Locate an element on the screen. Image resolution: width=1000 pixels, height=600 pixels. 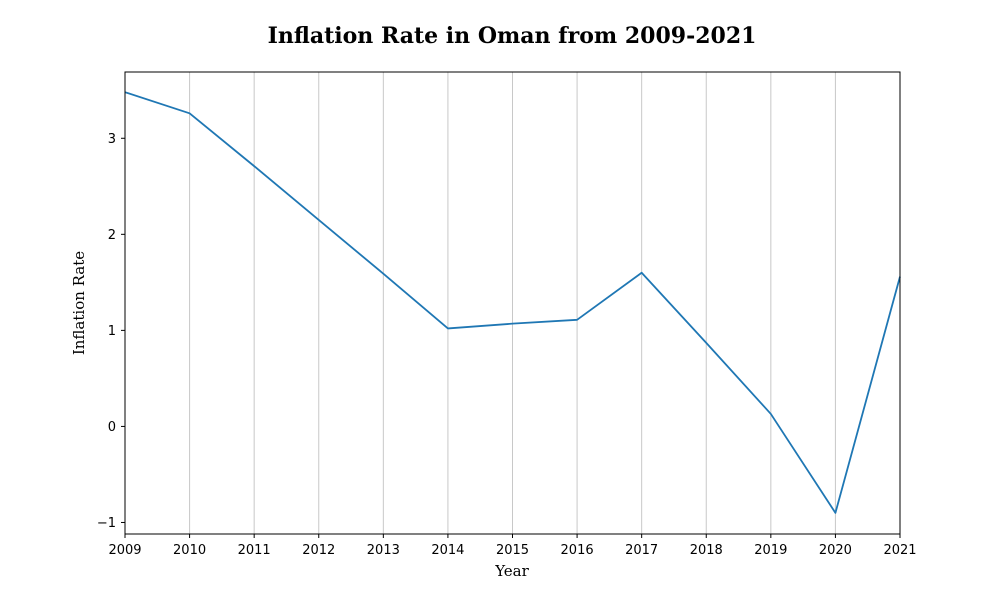
x-tick-label-2014: 2014 is located at coordinates (447, 550).